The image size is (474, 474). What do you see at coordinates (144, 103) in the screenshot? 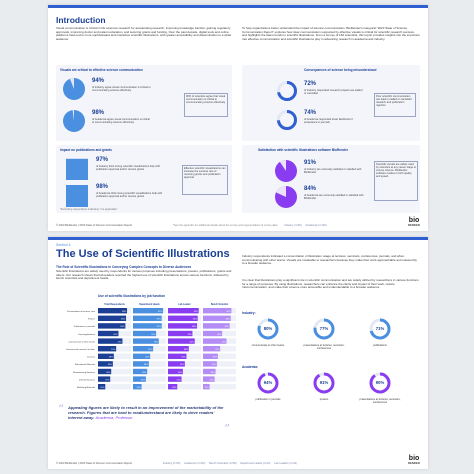
I see `visuals-panel` at bounding box center [144, 103].